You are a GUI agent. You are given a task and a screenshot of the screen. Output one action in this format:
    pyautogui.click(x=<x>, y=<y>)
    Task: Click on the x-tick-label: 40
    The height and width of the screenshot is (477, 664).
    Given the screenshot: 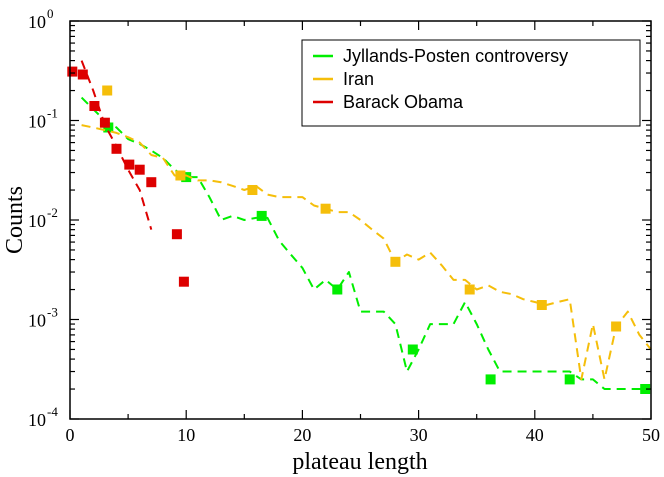 What is the action you would take?
    pyautogui.click(x=535, y=435)
    